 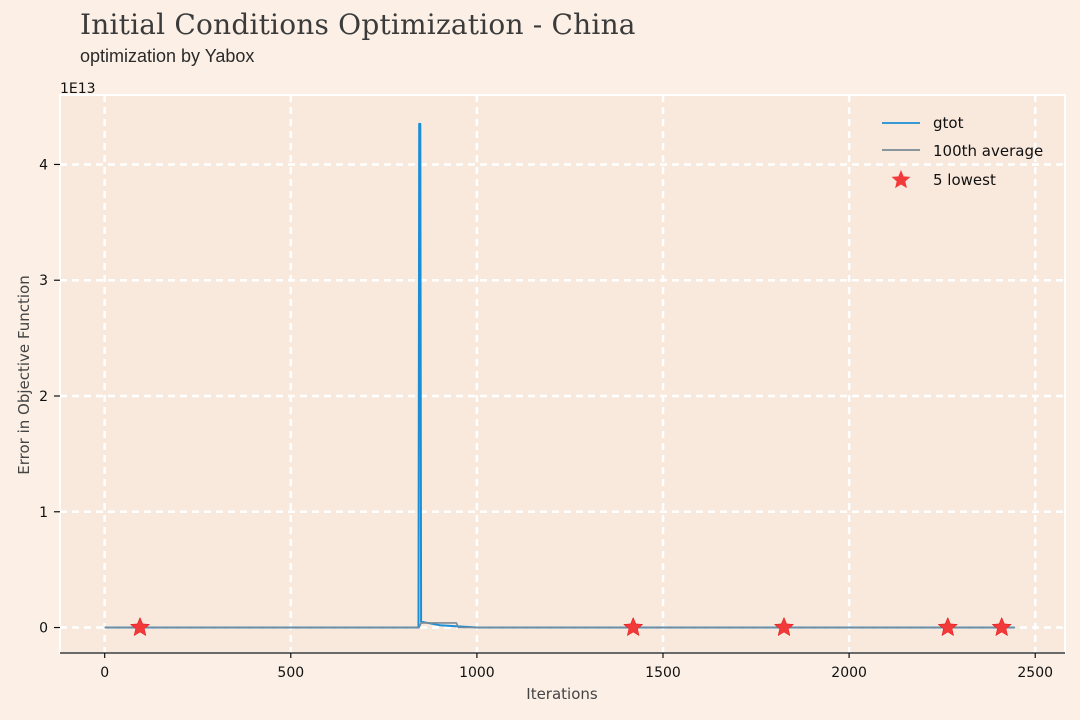 What do you see at coordinates (43, 281) in the screenshot?
I see `y-tick-label: 3` at bounding box center [43, 281].